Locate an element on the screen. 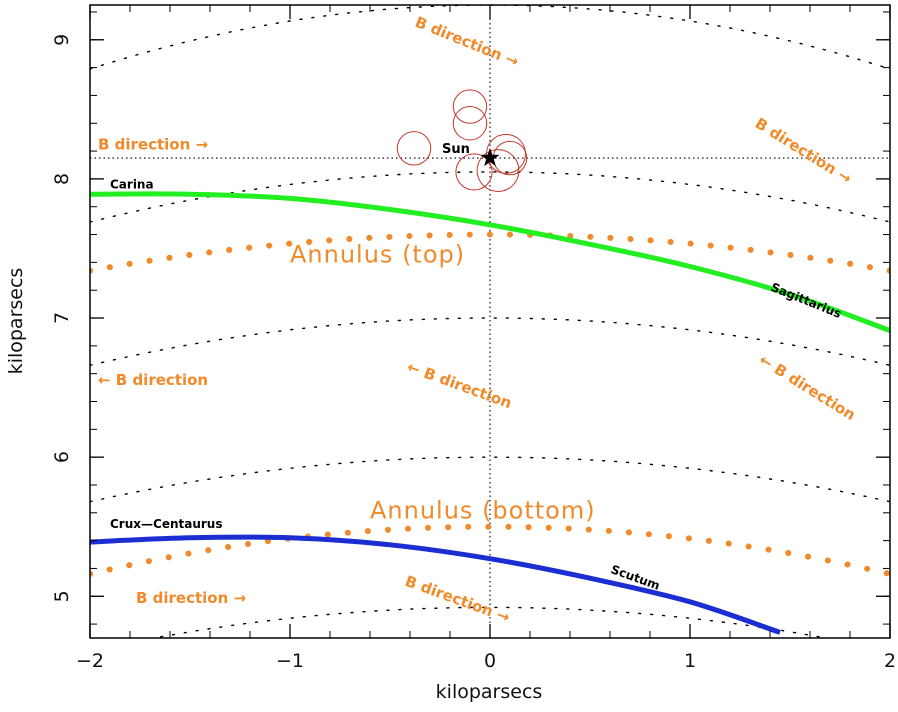 The width and height of the screenshot is (898, 712). x-tick-label: 0 is located at coordinates (490, 661).